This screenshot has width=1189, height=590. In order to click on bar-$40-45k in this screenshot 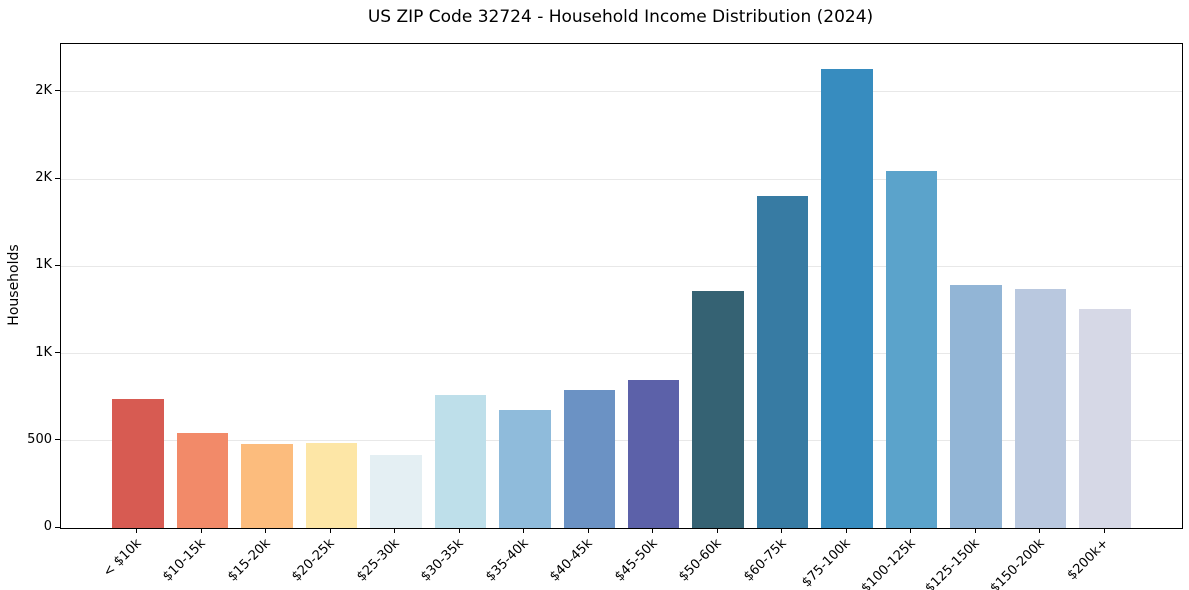, I will do `click(589, 459)`.